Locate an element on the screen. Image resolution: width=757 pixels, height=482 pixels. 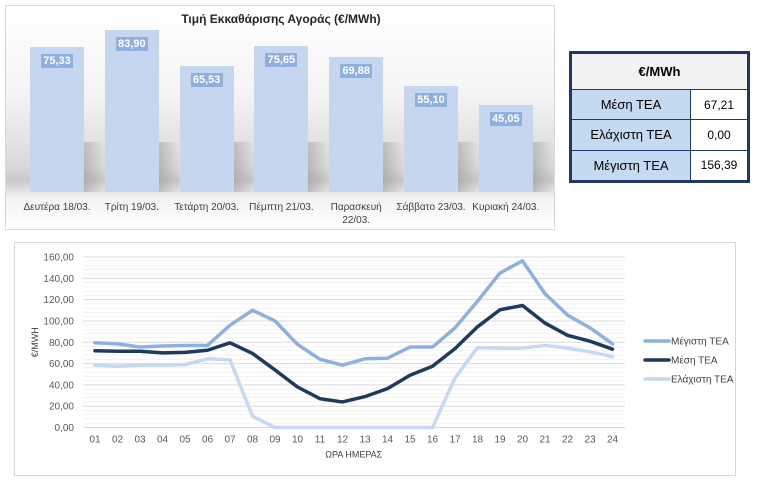
stats-label-min: Ελάχιστη ΤΕΑ is located at coordinates (631, 135).